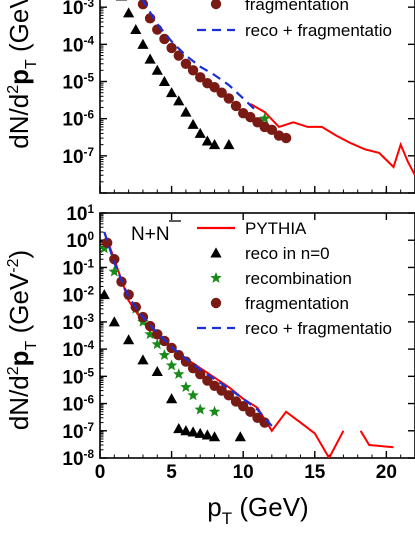 The height and width of the screenshot is (537, 415). Describe the element at coordinates (22, 340) in the screenshot. I see `y-axis-label-bottom: dN/d2pT (GeV-2)` at that location.